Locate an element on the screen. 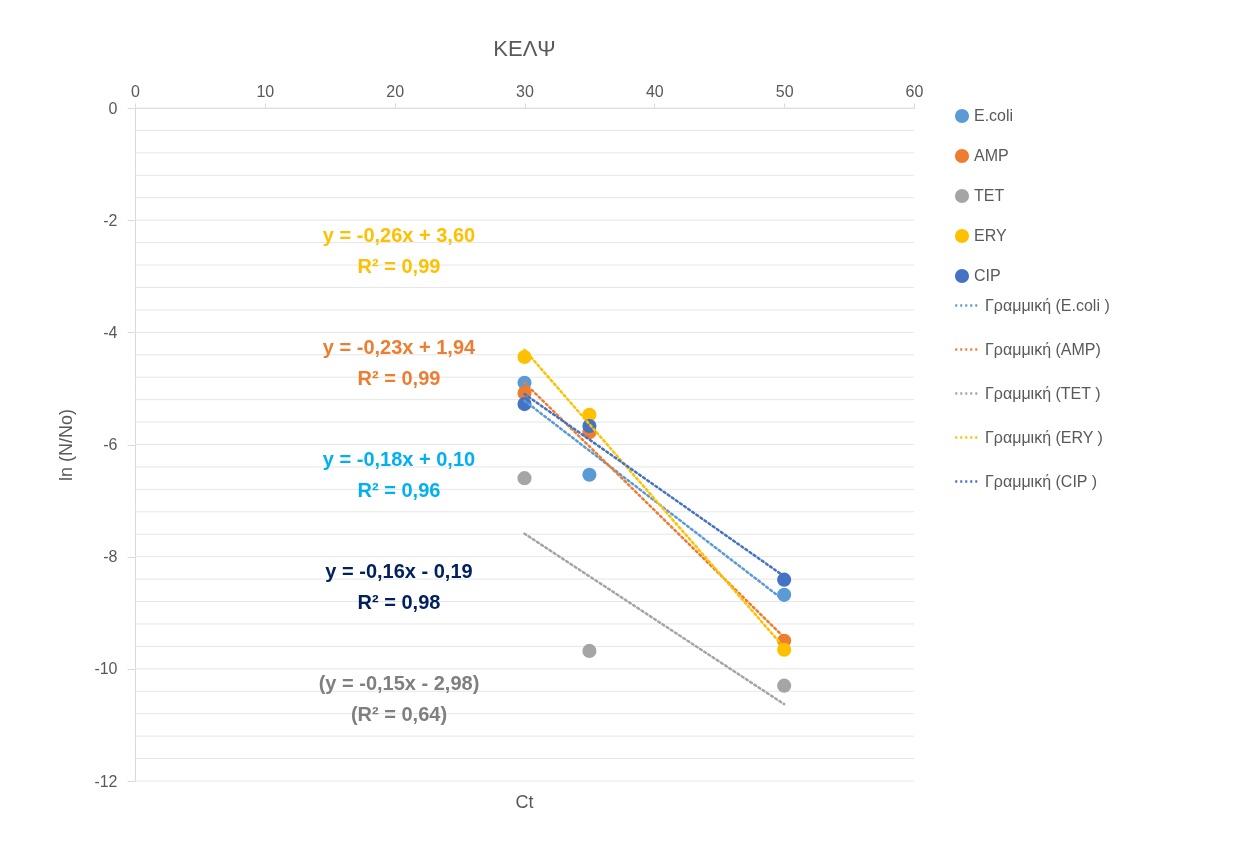 Image resolution: width=1239 pixels, height=846 pixels. legend-label: Γραμμική (E.coli ) is located at coordinates (1047, 305).